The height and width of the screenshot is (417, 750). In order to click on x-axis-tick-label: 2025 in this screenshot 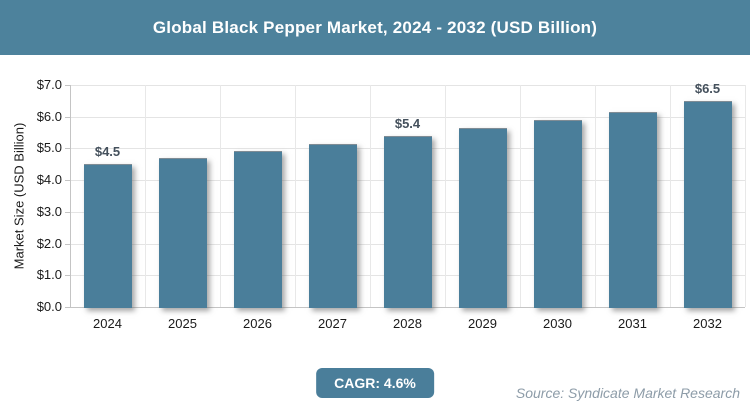, I will do `click(182, 323)`.